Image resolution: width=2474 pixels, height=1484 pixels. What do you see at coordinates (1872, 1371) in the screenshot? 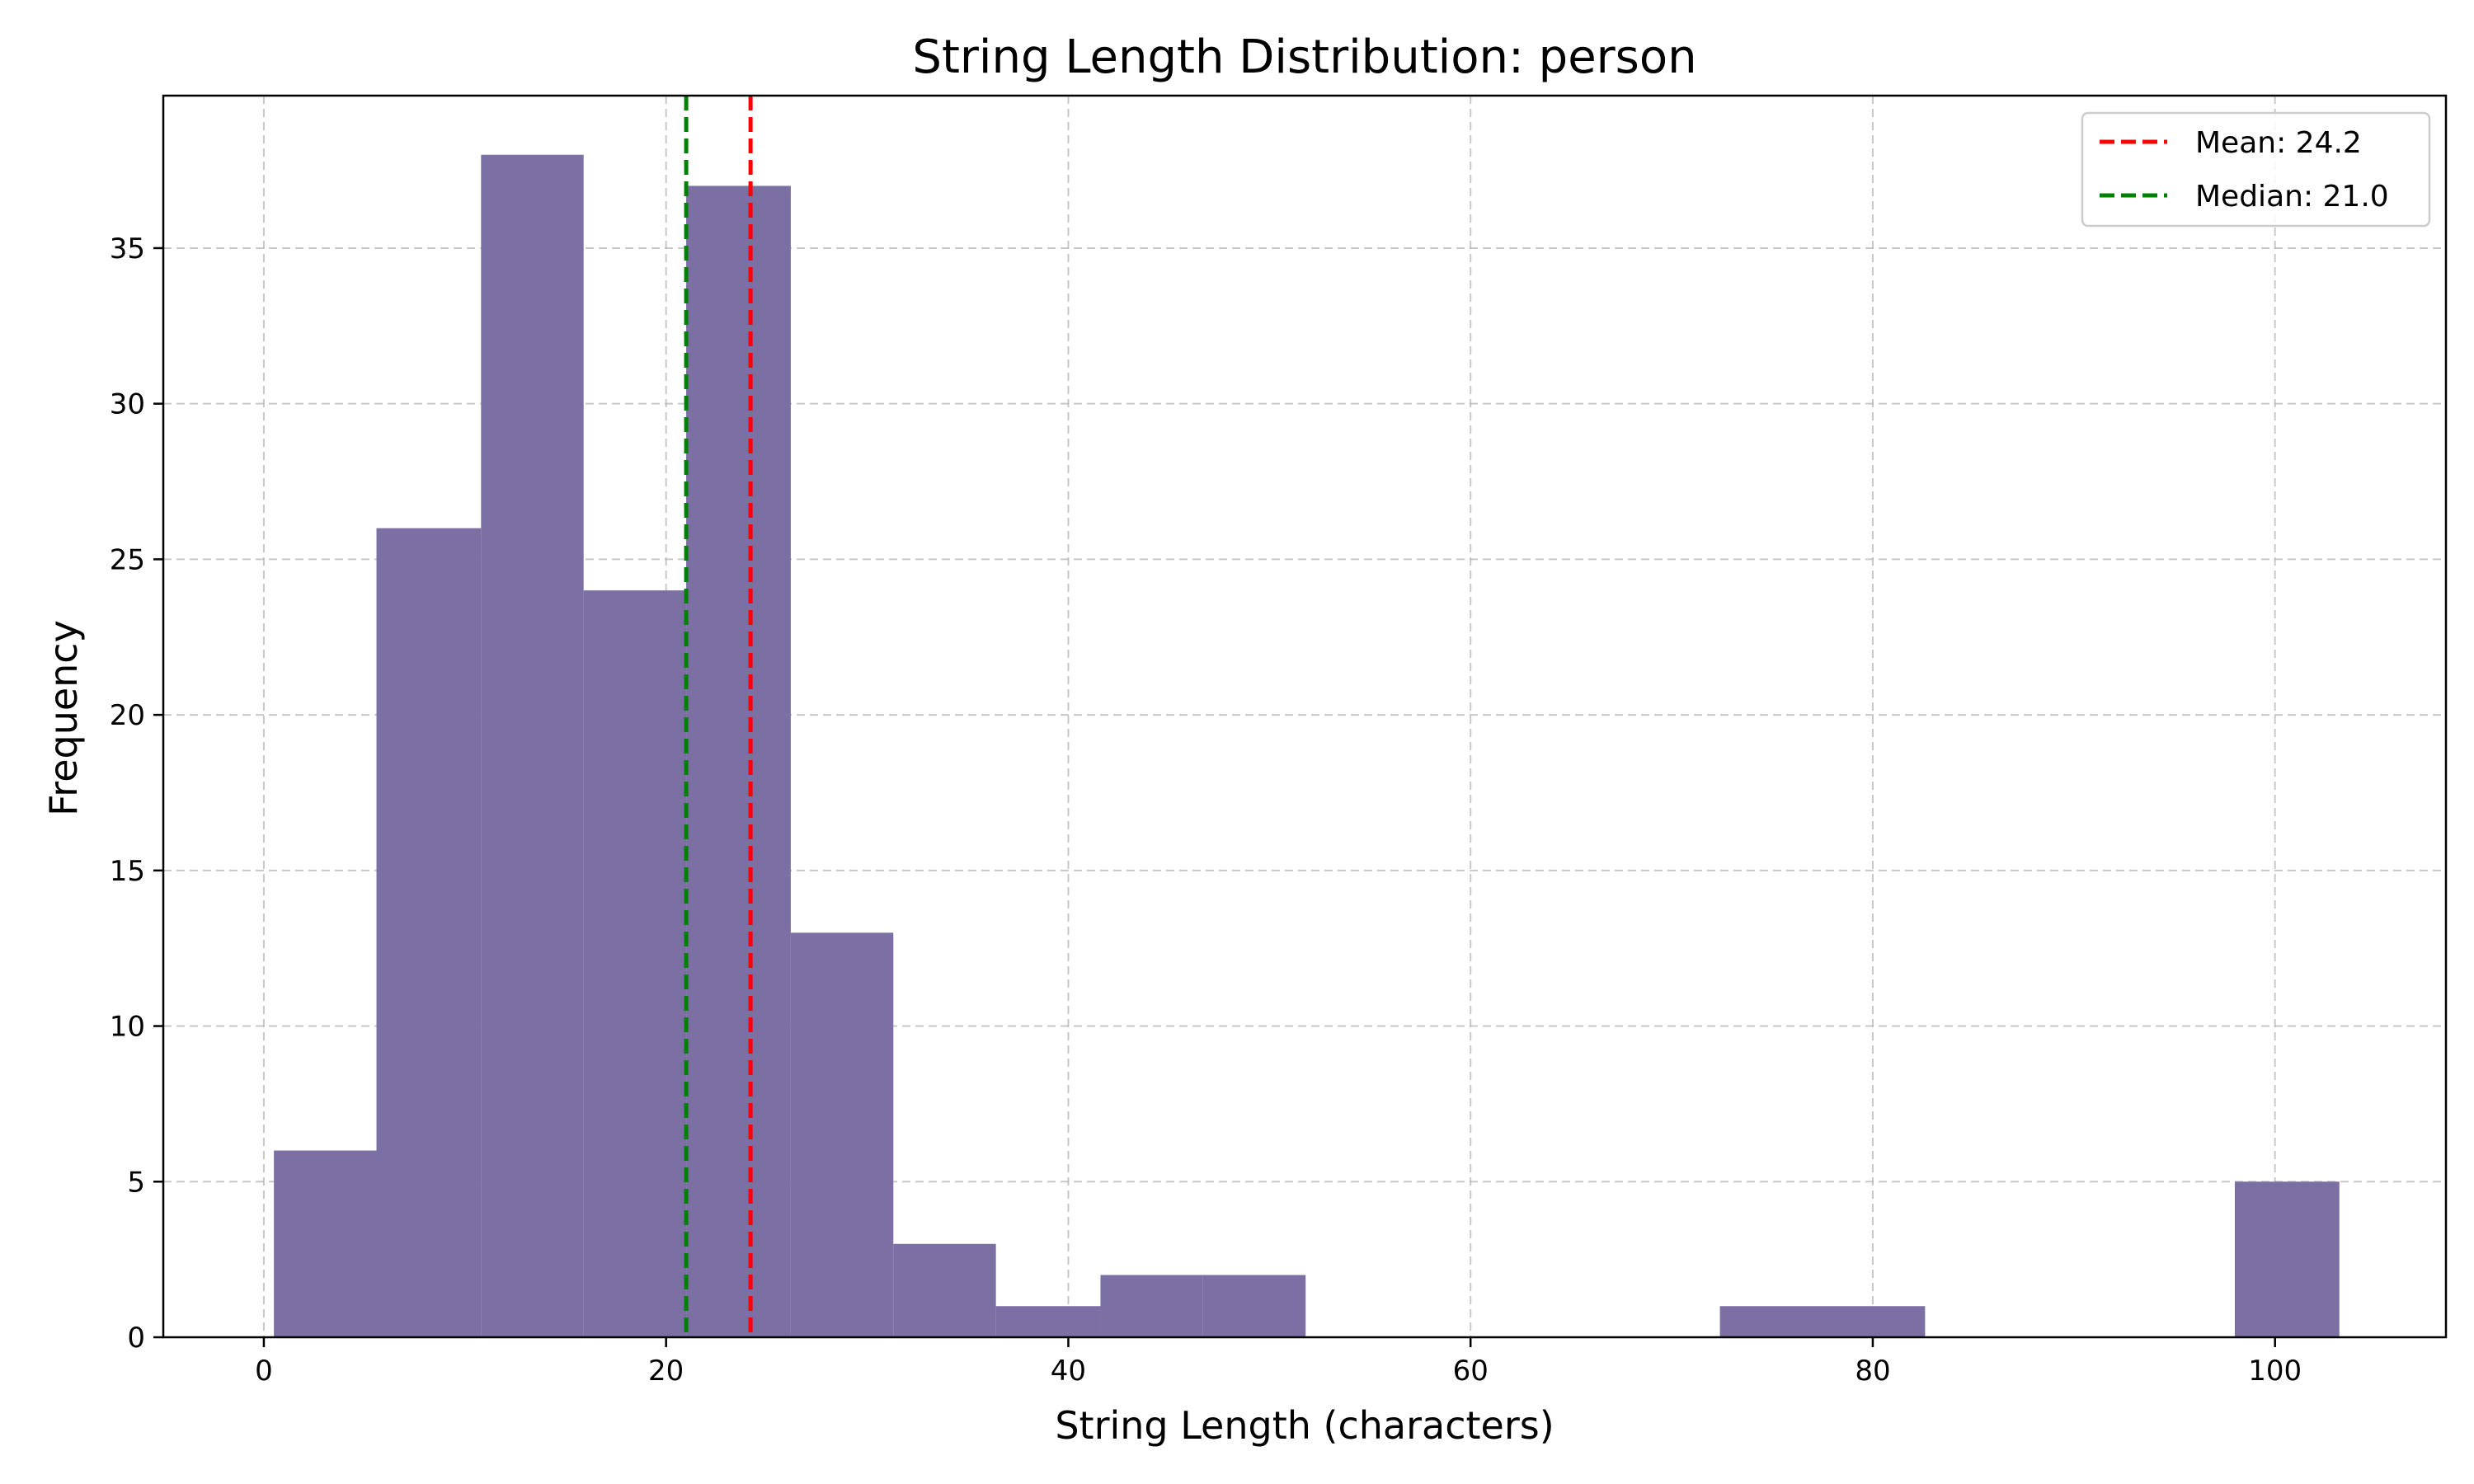
I see `x-tick-label: 80` at bounding box center [1872, 1371].